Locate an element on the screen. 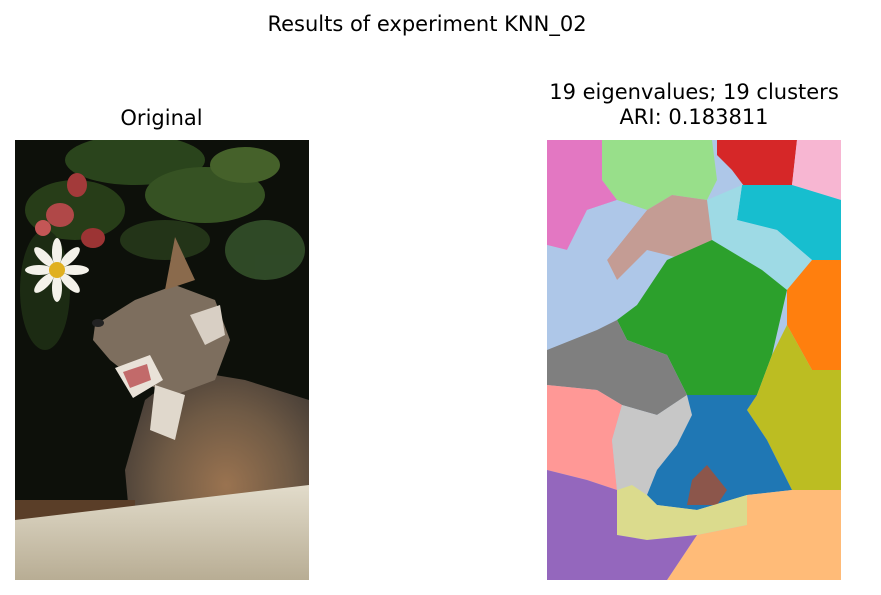  cluster-region-top-green is located at coordinates (659, 175).